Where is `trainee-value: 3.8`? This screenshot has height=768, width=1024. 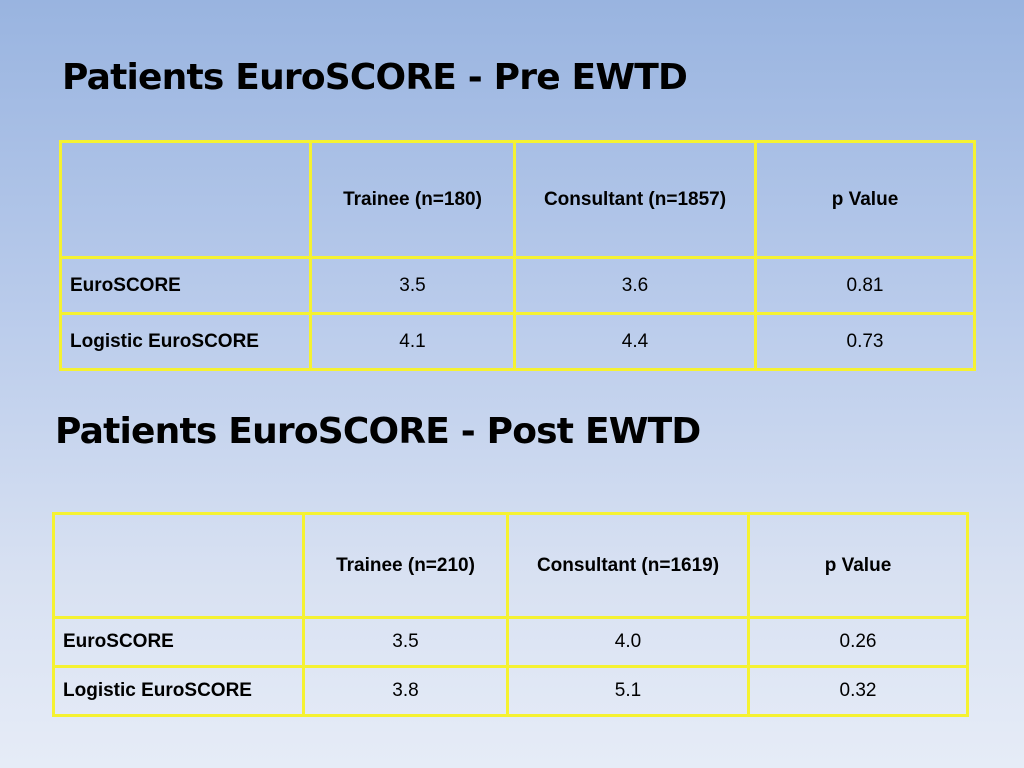
trainee-value: 3.8 is located at coordinates (405, 691).